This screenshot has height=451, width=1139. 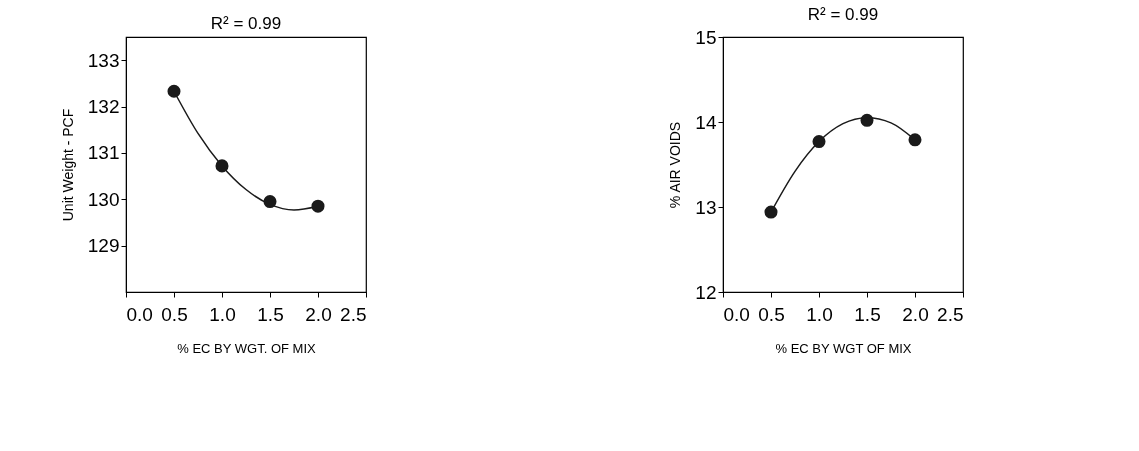 What do you see at coordinates (103, 60) in the screenshot?
I see `y-tick-label: 133` at bounding box center [103, 60].